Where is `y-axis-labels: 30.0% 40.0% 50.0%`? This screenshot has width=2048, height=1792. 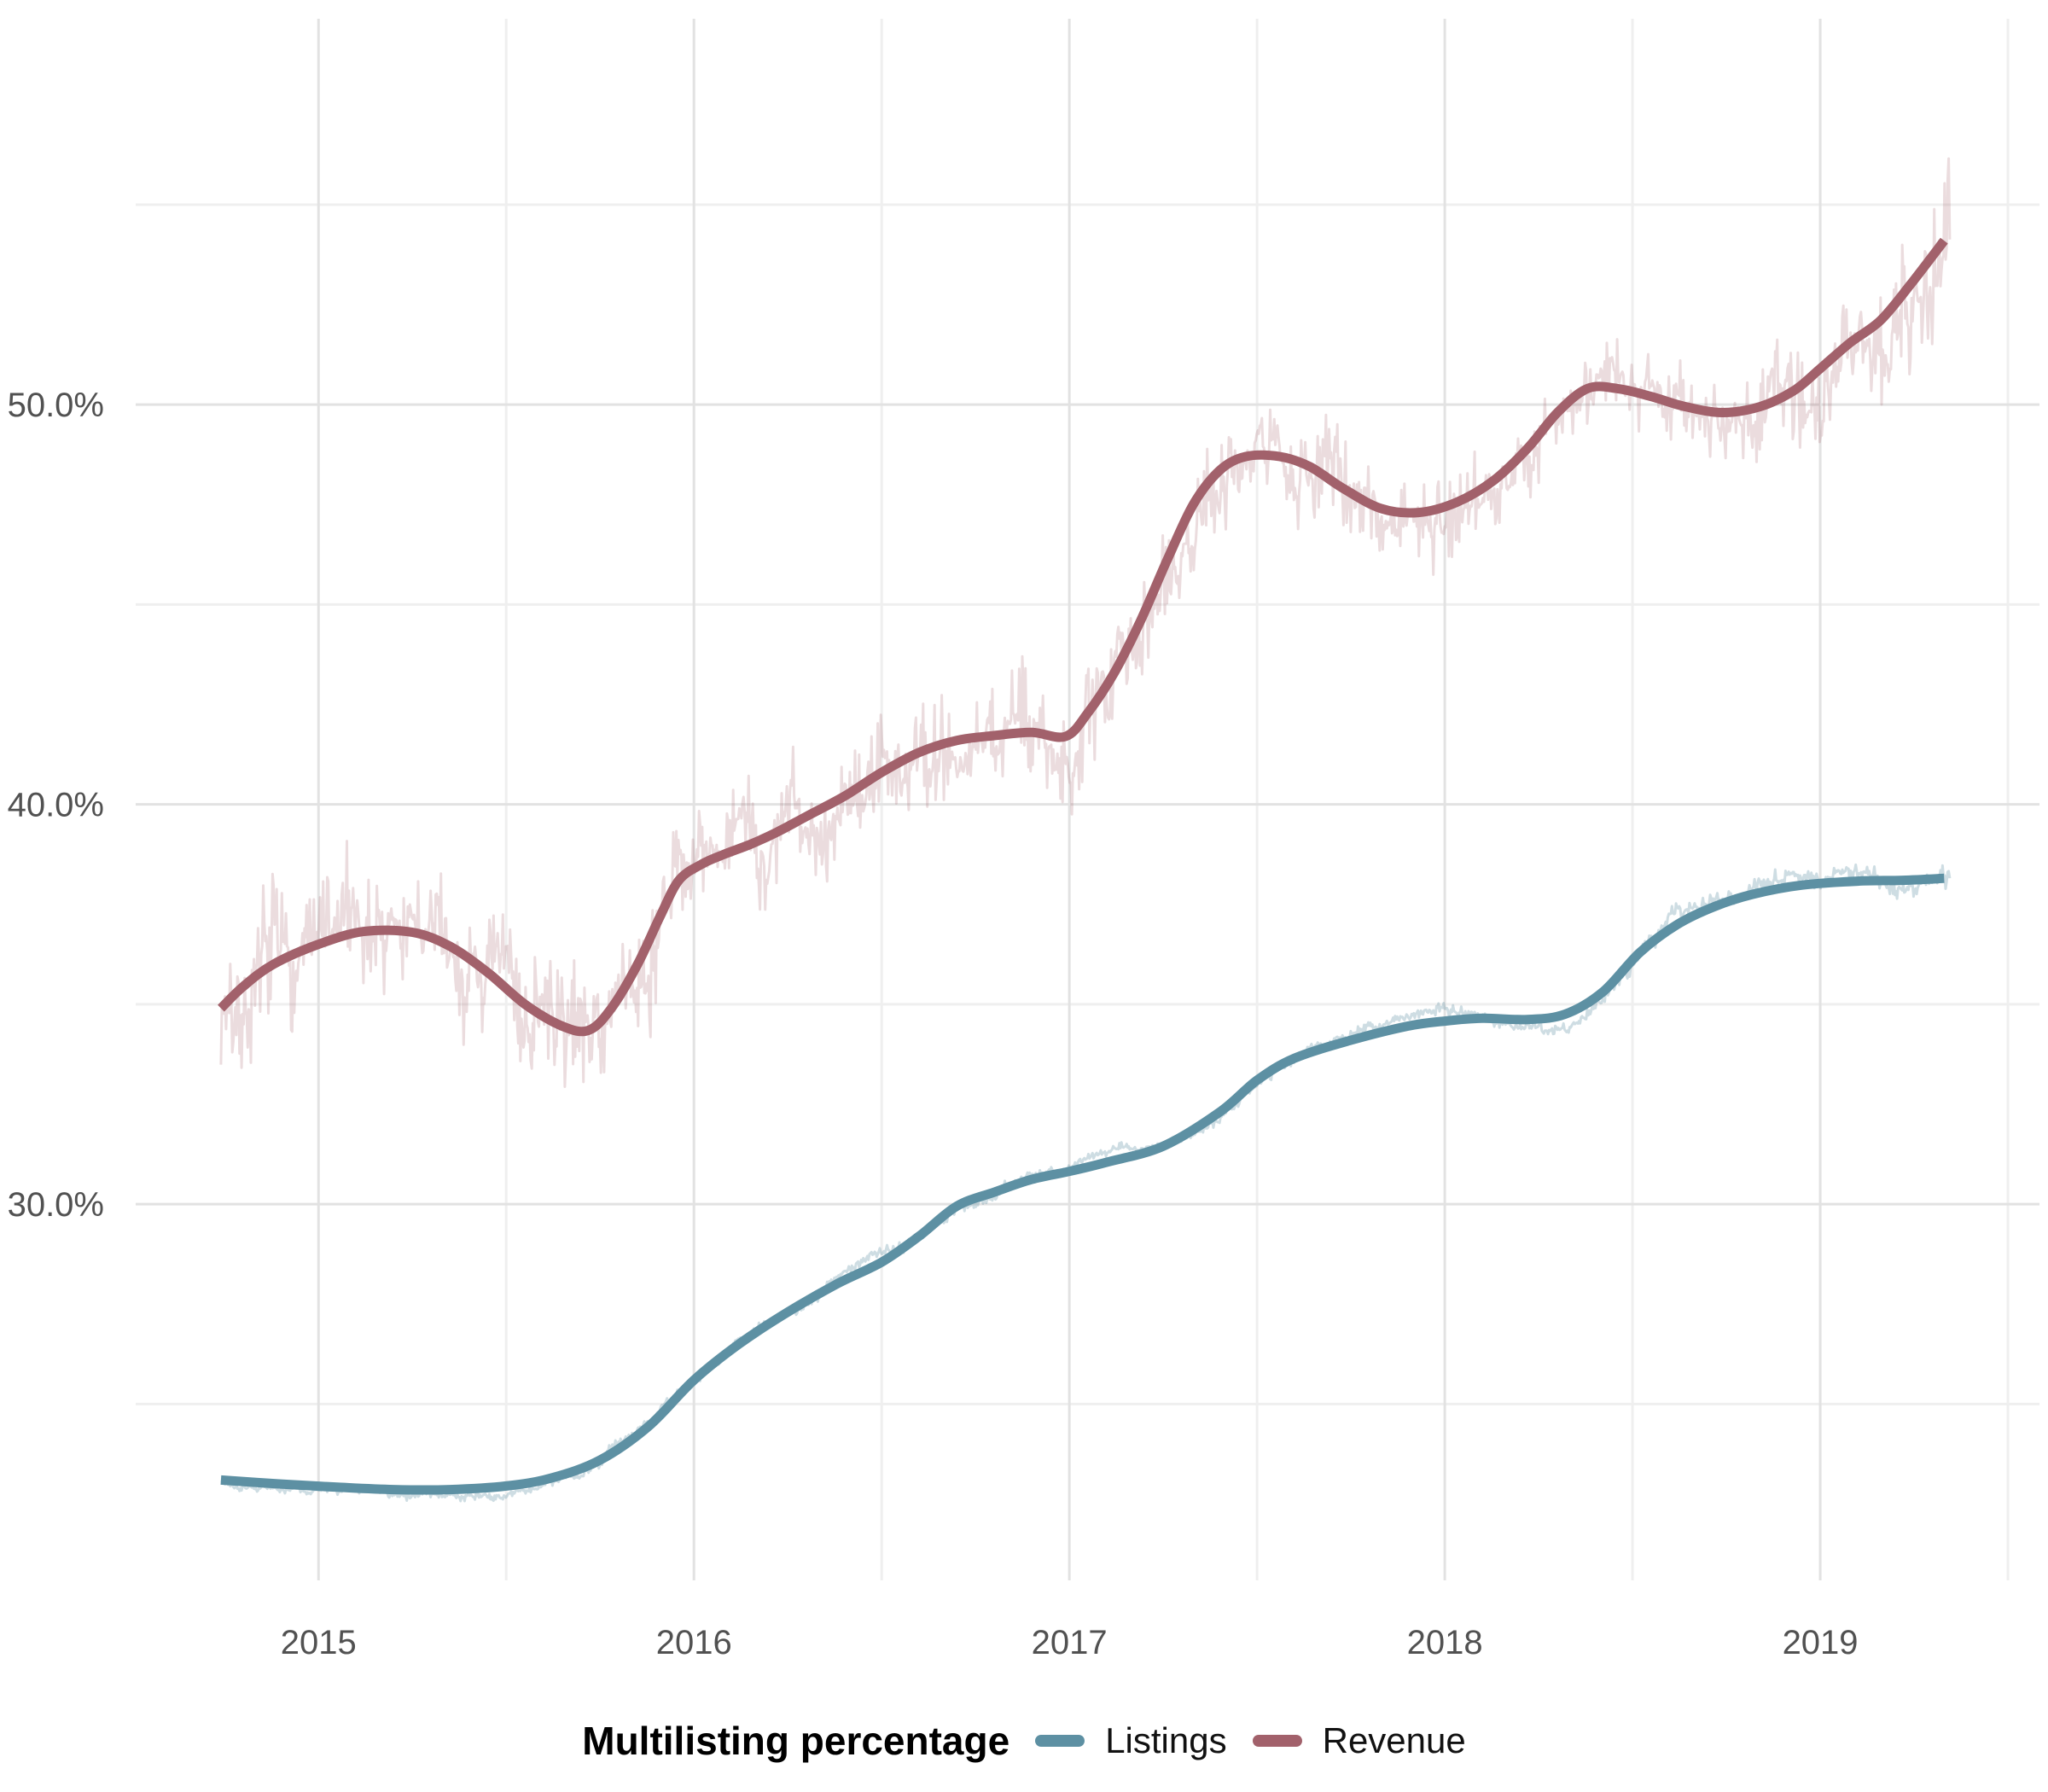 y-axis-labels: 30.0% 40.0% 50.0% is located at coordinates (56, 805).